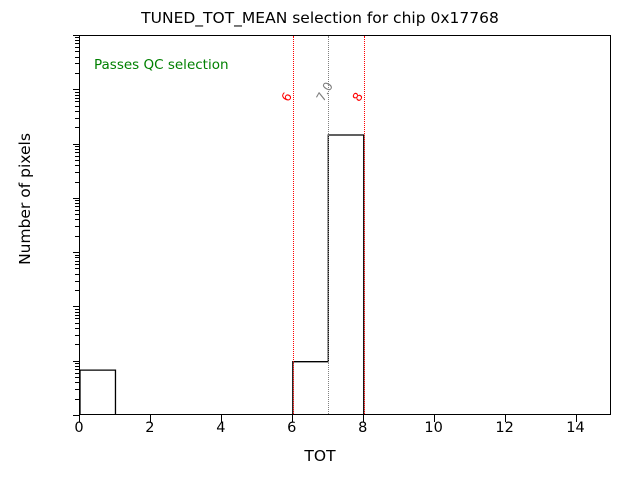 Image resolution: width=640 pixels, height=480 pixels. Describe the element at coordinates (221, 428) in the screenshot. I see `x-tick-label-2: 4` at that location.